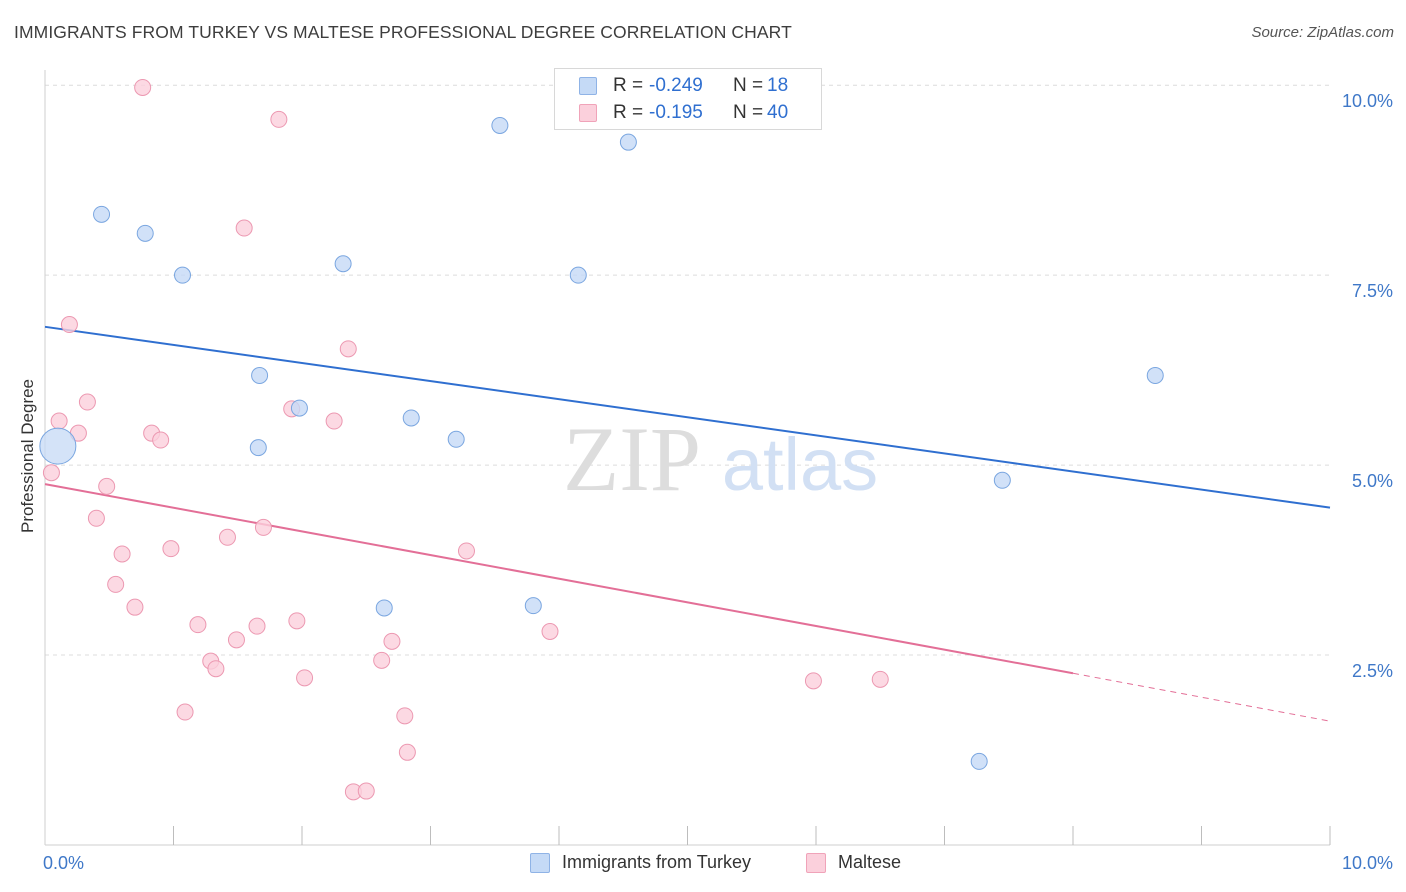 Image resolution: width=1406 pixels, height=892 pixels. I want to click on x-tick-label-0: 0.0%, so click(63, 863).